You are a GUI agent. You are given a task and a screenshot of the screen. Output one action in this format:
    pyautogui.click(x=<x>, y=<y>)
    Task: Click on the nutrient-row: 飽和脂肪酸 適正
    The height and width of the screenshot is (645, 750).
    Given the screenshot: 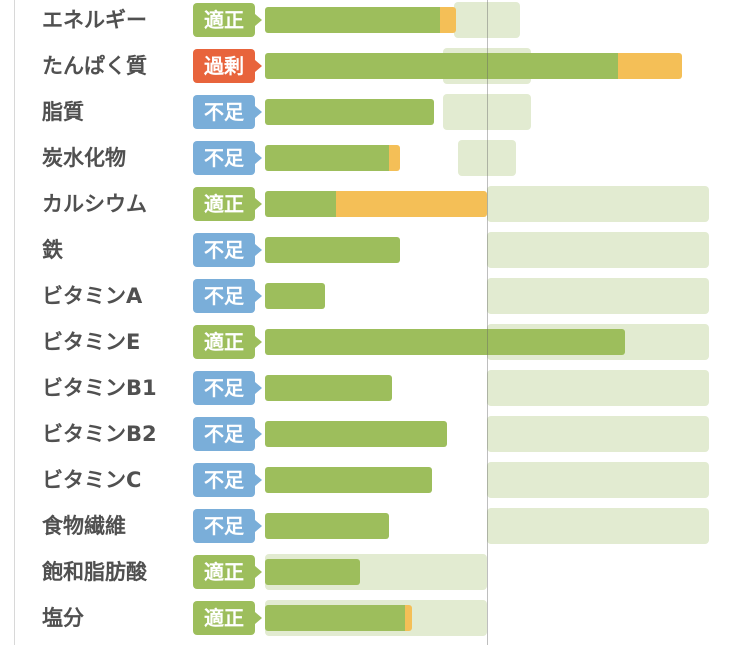 What is the action you would take?
    pyautogui.click(x=375, y=572)
    